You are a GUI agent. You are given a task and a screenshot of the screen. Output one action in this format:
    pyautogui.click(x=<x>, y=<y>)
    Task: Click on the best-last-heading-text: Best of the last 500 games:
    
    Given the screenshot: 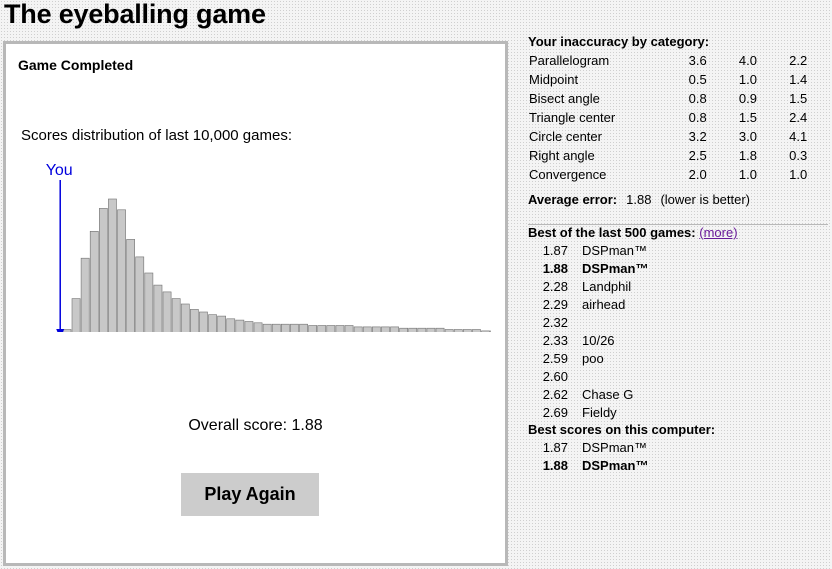 What is the action you would take?
    pyautogui.click(x=612, y=232)
    